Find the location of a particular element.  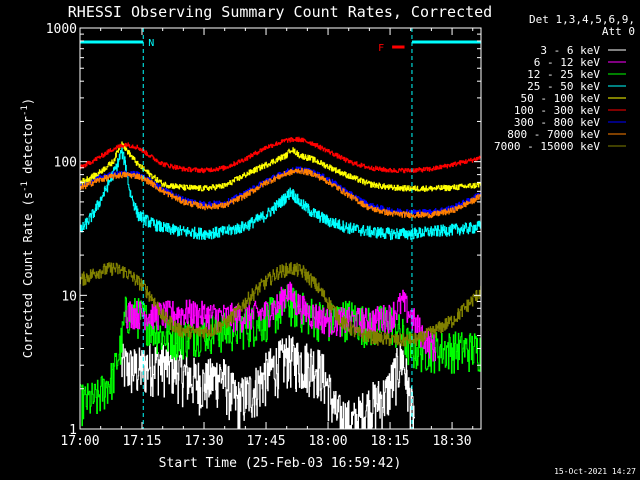

x-tick-label: 17:00 is located at coordinates (79, 441).